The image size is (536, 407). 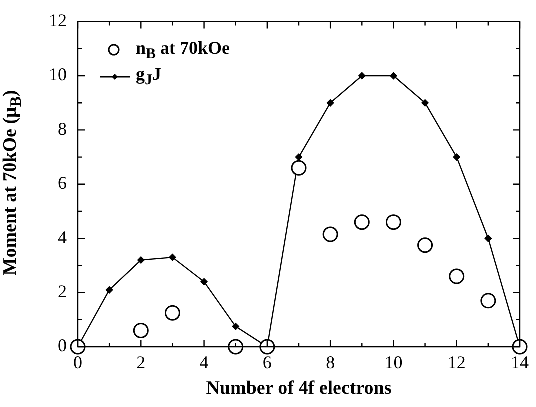 What do you see at coordinates (204, 362) in the screenshot?
I see `x-tick-label: 4` at bounding box center [204, 362].